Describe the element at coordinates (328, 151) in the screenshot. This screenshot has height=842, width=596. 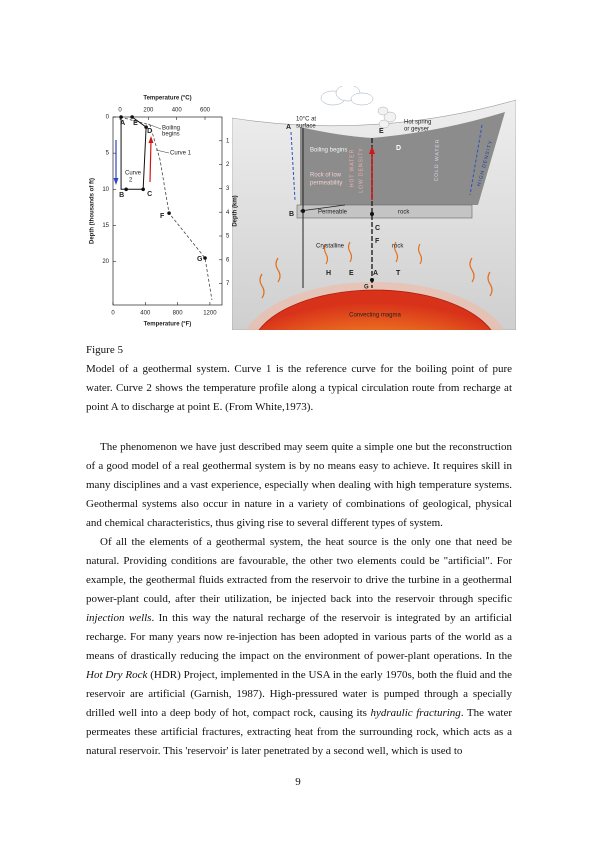
I see `label: Boiling begins` at that location.